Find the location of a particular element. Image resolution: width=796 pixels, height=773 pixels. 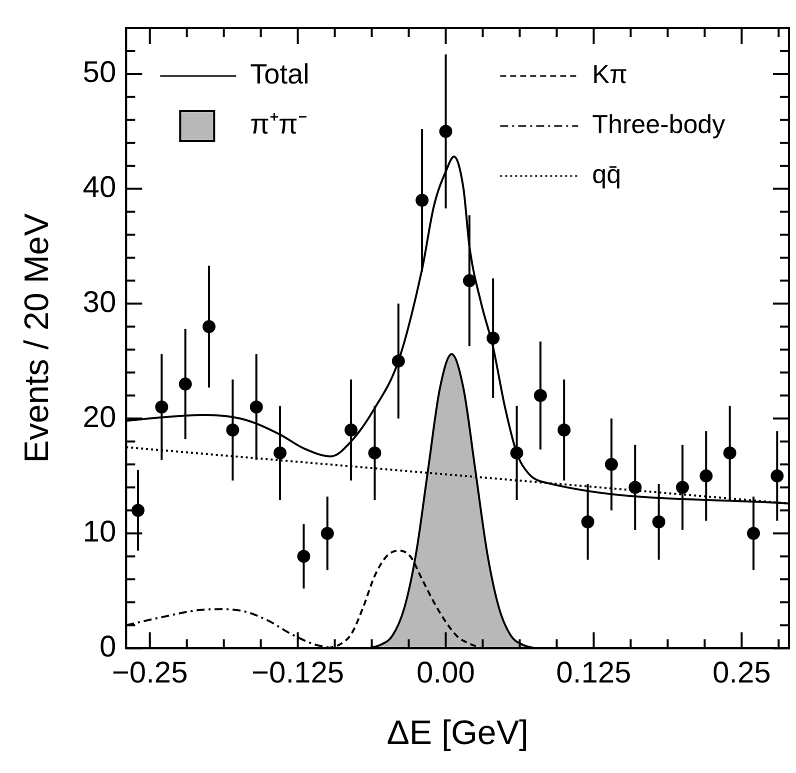

y-tick-label: 40 is located at coordinates (99, 187).